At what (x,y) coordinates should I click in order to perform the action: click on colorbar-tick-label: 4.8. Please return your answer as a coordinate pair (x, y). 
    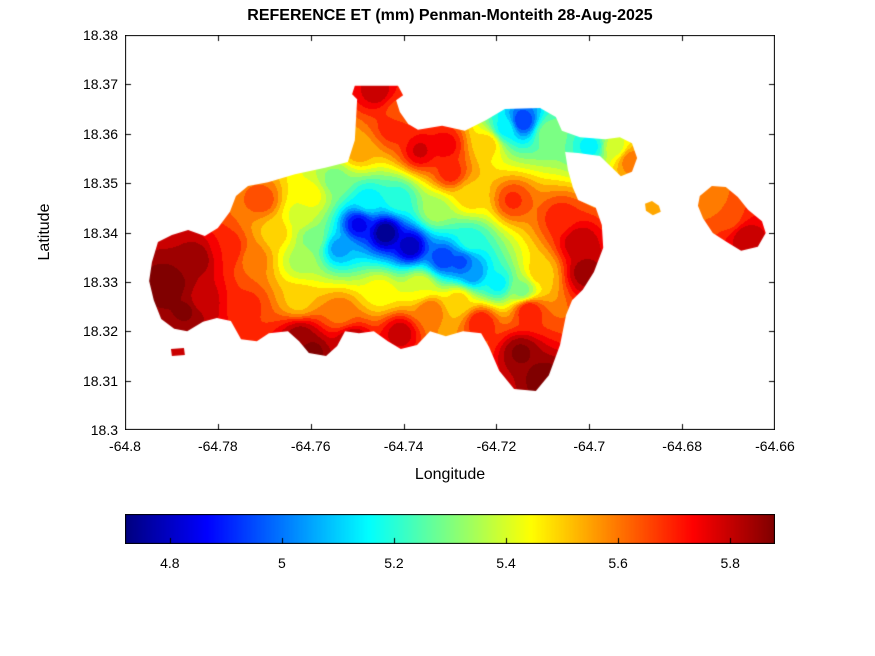
    Looking at the image, I should click on (170, 563).